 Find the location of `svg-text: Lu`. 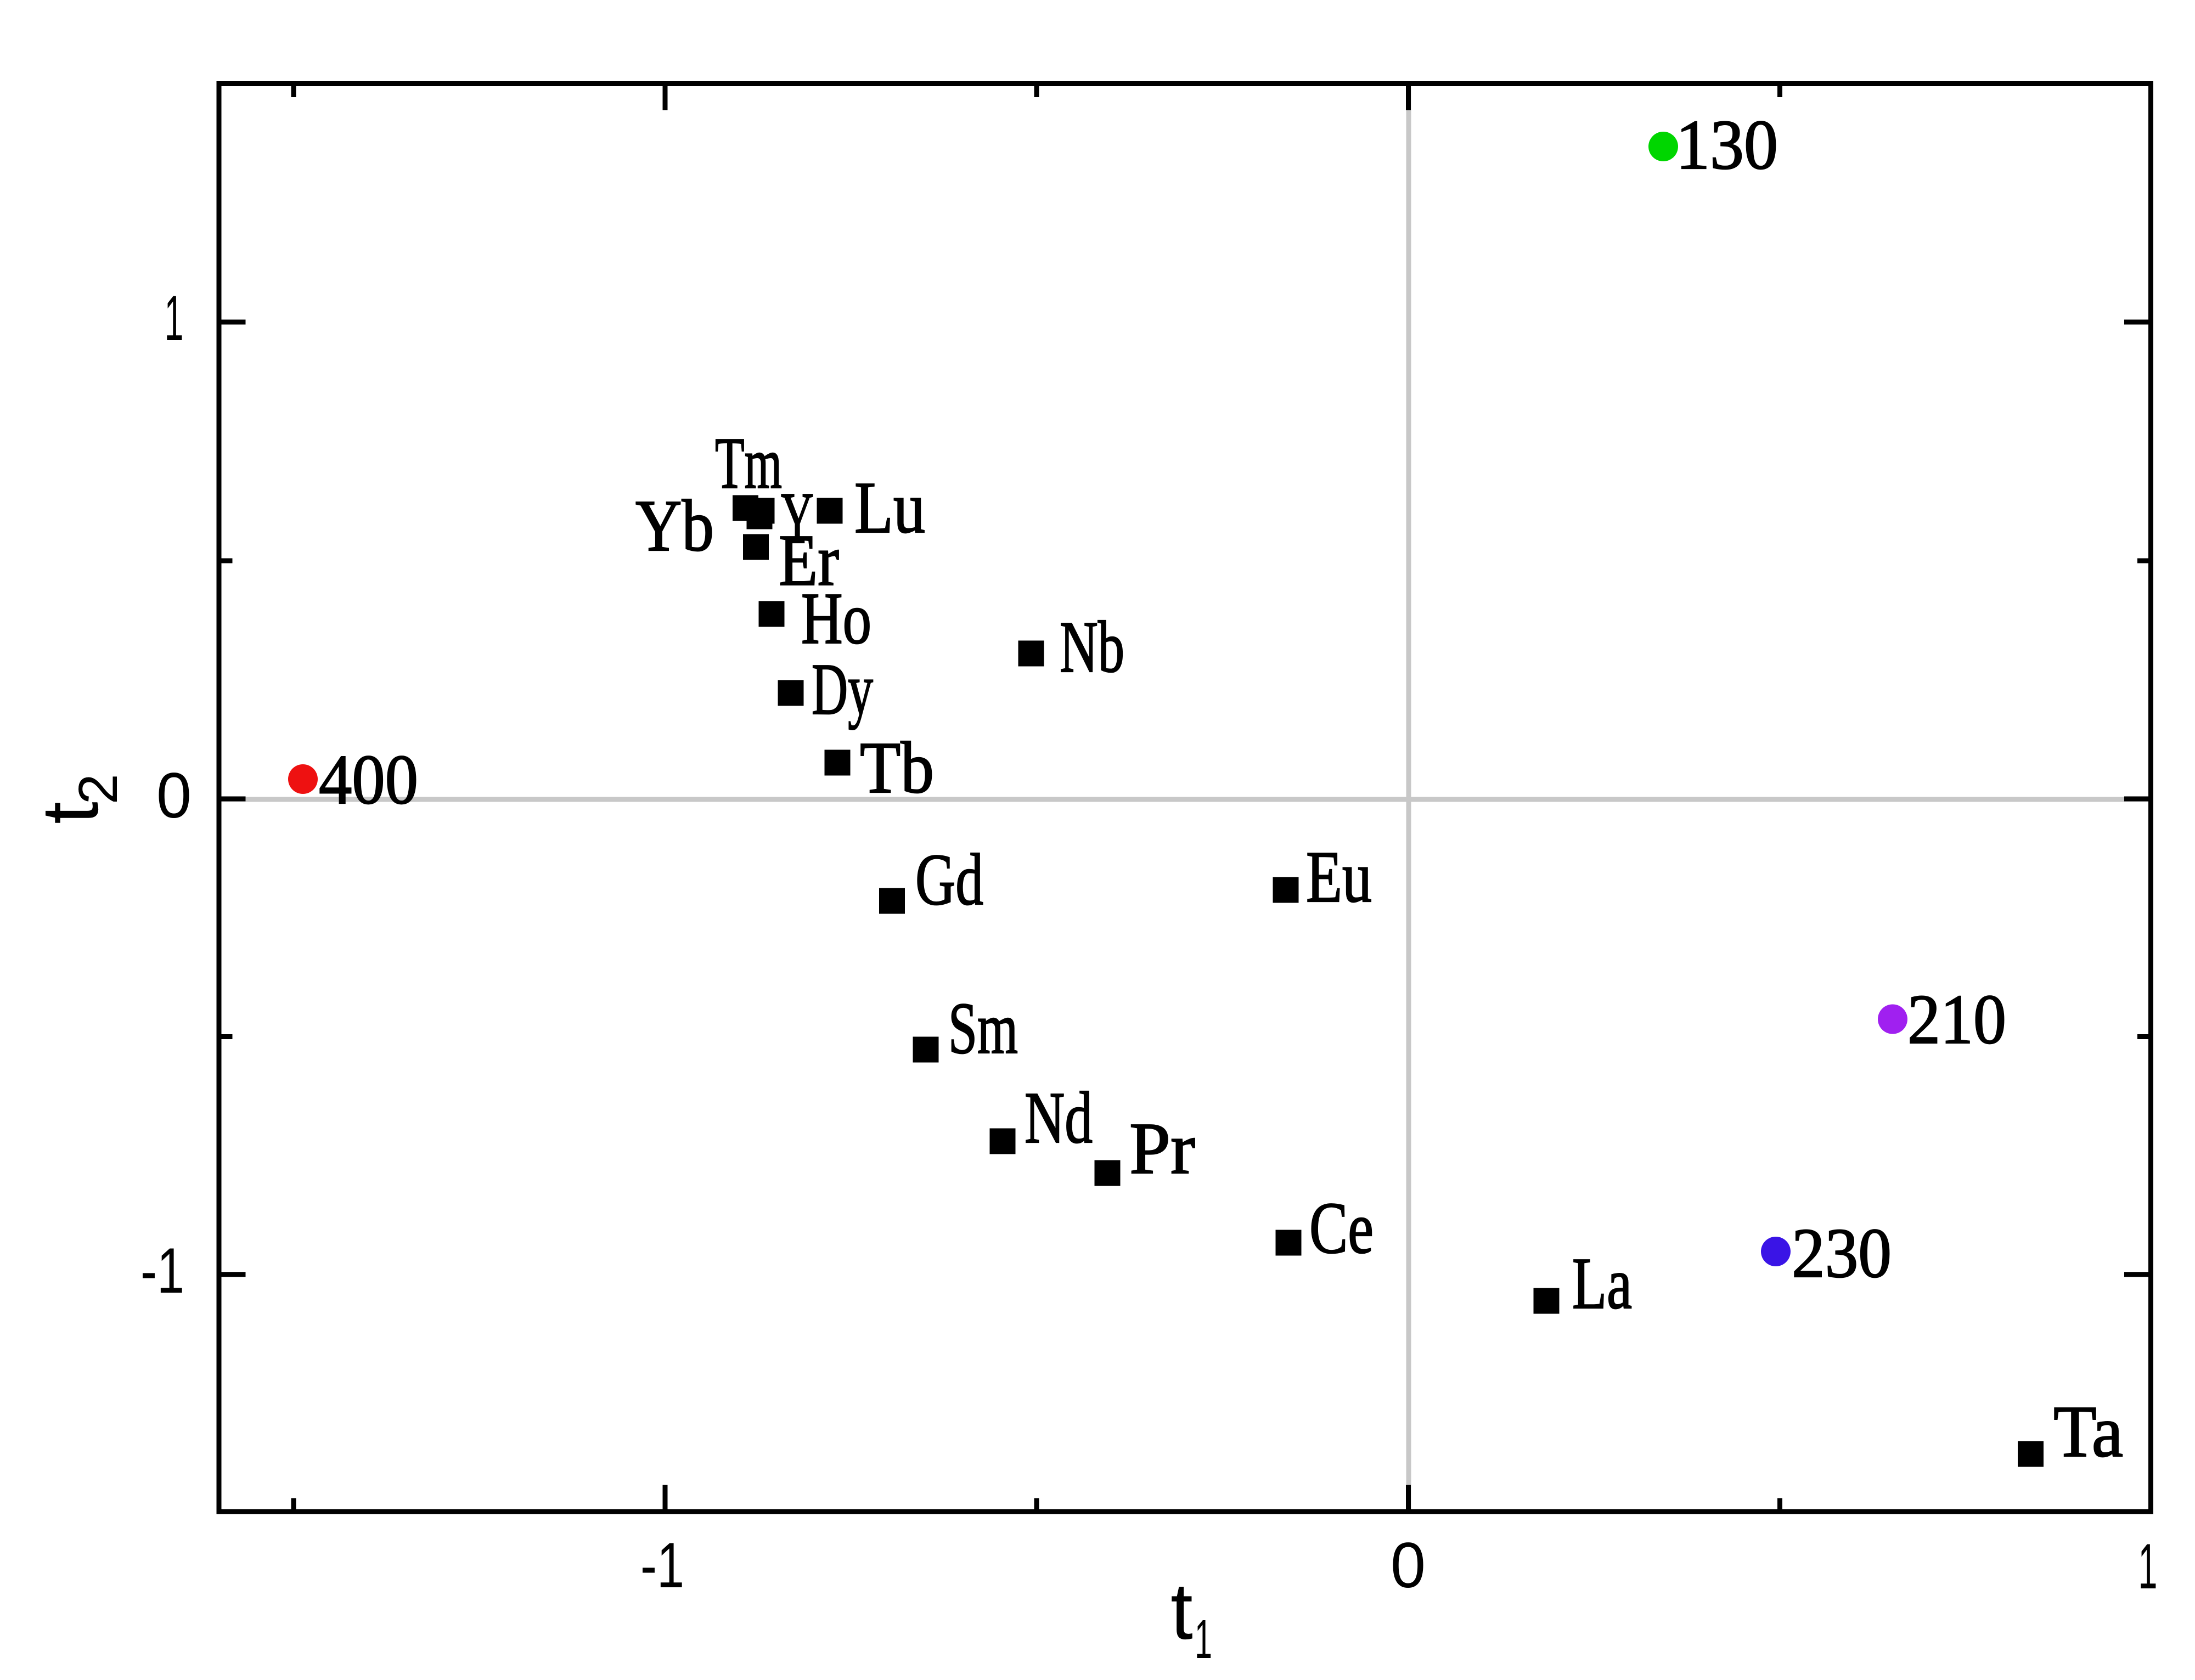

svg-text: Lu is located at coordinates (889, 507).